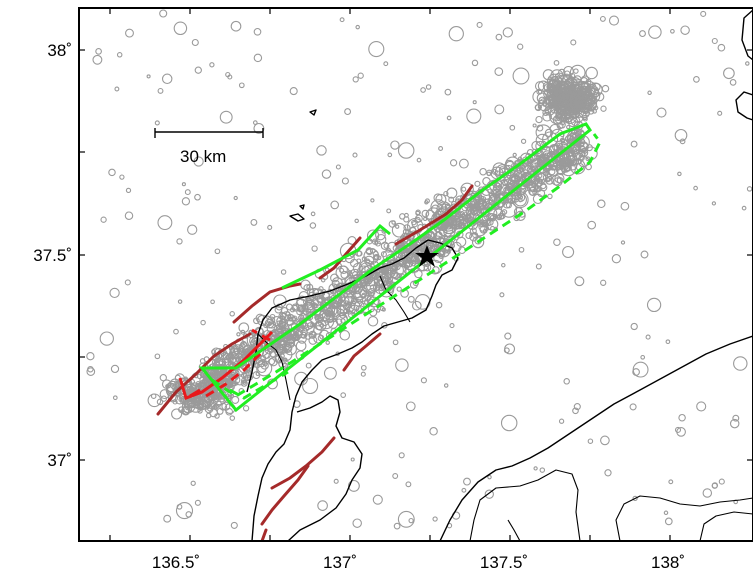 This screenshot has width=753, height=577. Describe the element at coordinates (59, 460) in the screenshot. I see `y-tick-label: 37˚` at that location.